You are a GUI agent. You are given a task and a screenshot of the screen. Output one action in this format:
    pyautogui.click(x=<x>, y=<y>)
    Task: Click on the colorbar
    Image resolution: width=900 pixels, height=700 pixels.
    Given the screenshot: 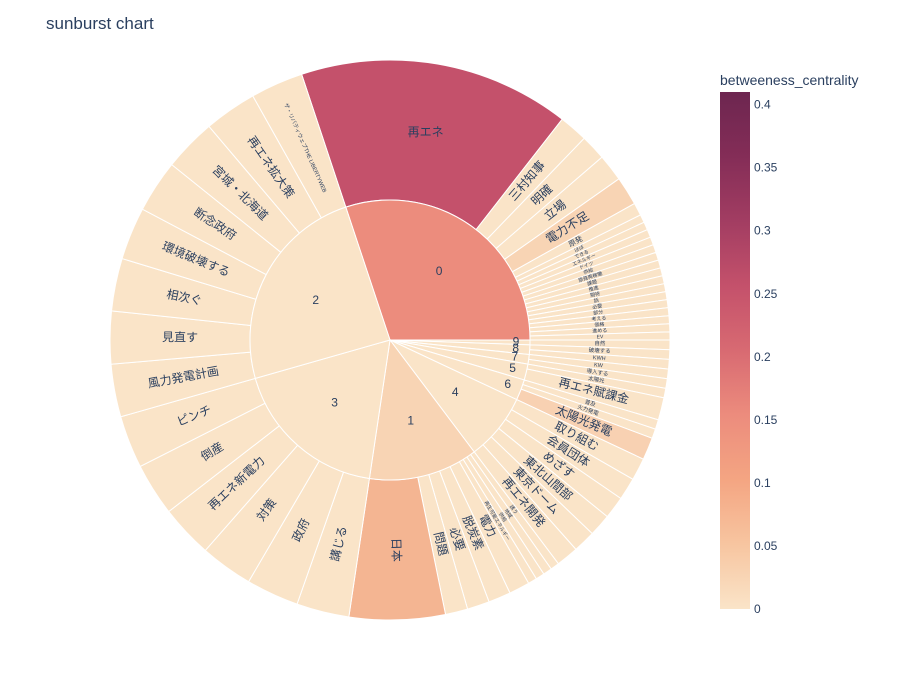 What is the action you would take?
    pyautogui.click(x=735, y=350)
    